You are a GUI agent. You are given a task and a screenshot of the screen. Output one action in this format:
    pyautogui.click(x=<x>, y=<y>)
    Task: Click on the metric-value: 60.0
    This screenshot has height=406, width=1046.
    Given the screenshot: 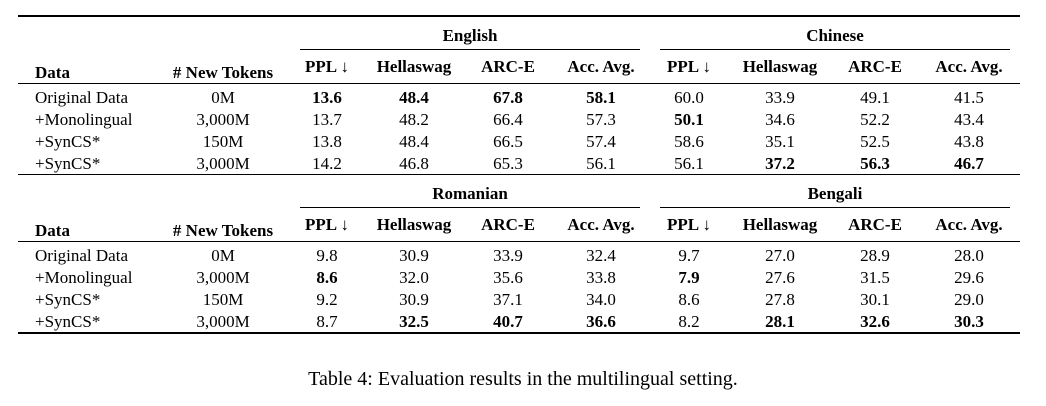 What is the action you would take?
    pyautogui.click(x=689, y=97)
    